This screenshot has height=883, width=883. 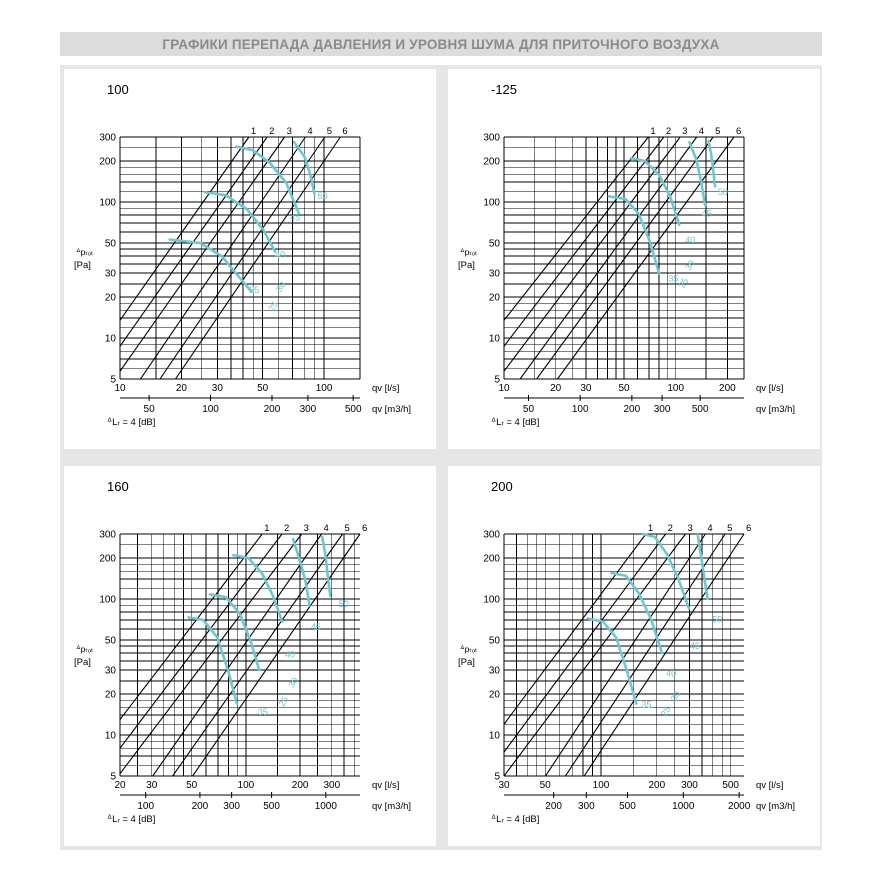 What do you see at coordinates (717, 620) in the screenshot?
I see `noise-label: 50` at bounding box center [717, 620].